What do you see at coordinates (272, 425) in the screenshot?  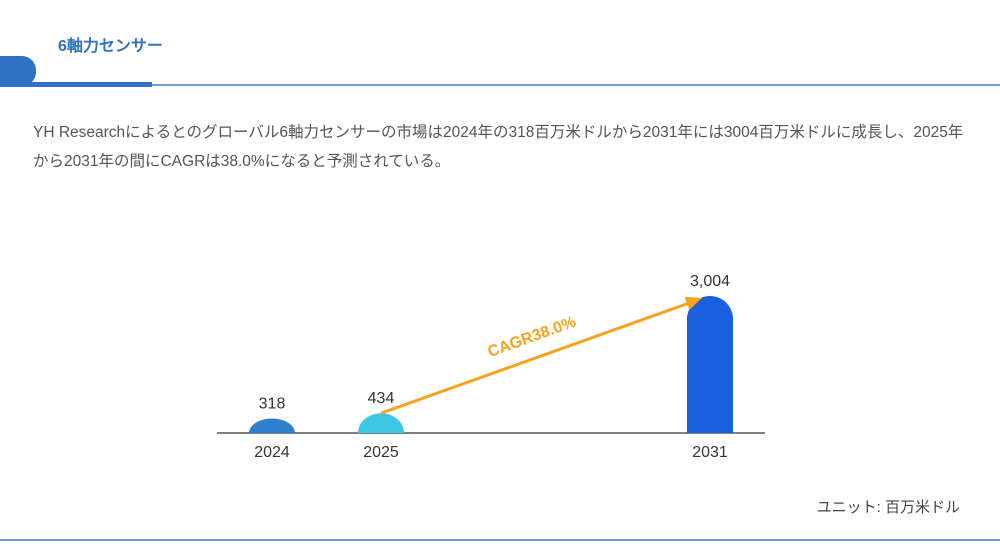 I see `bar-2024` at bounding box center [272, 425].